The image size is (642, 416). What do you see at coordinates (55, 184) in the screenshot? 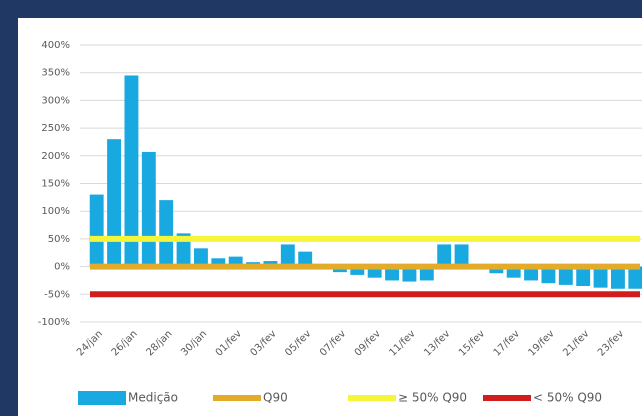
I see `y-tick-label: 150%` at bounding box center [55, 184].